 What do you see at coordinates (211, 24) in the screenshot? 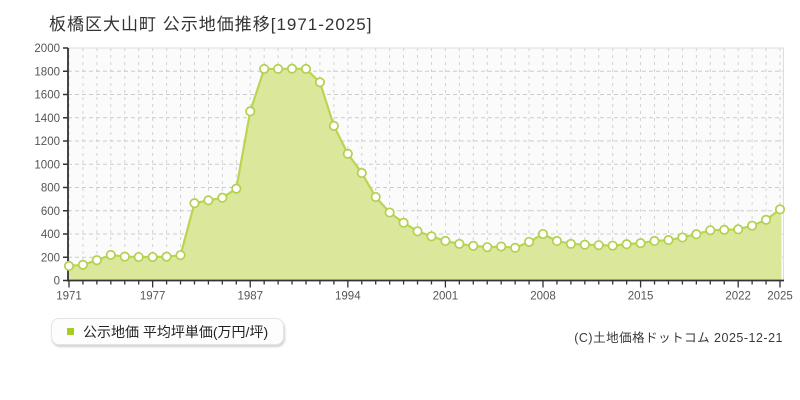
I see `chart-title: 板橋区大山町 公示地価推移[1971-2025]` at bounding box center [211, 24].